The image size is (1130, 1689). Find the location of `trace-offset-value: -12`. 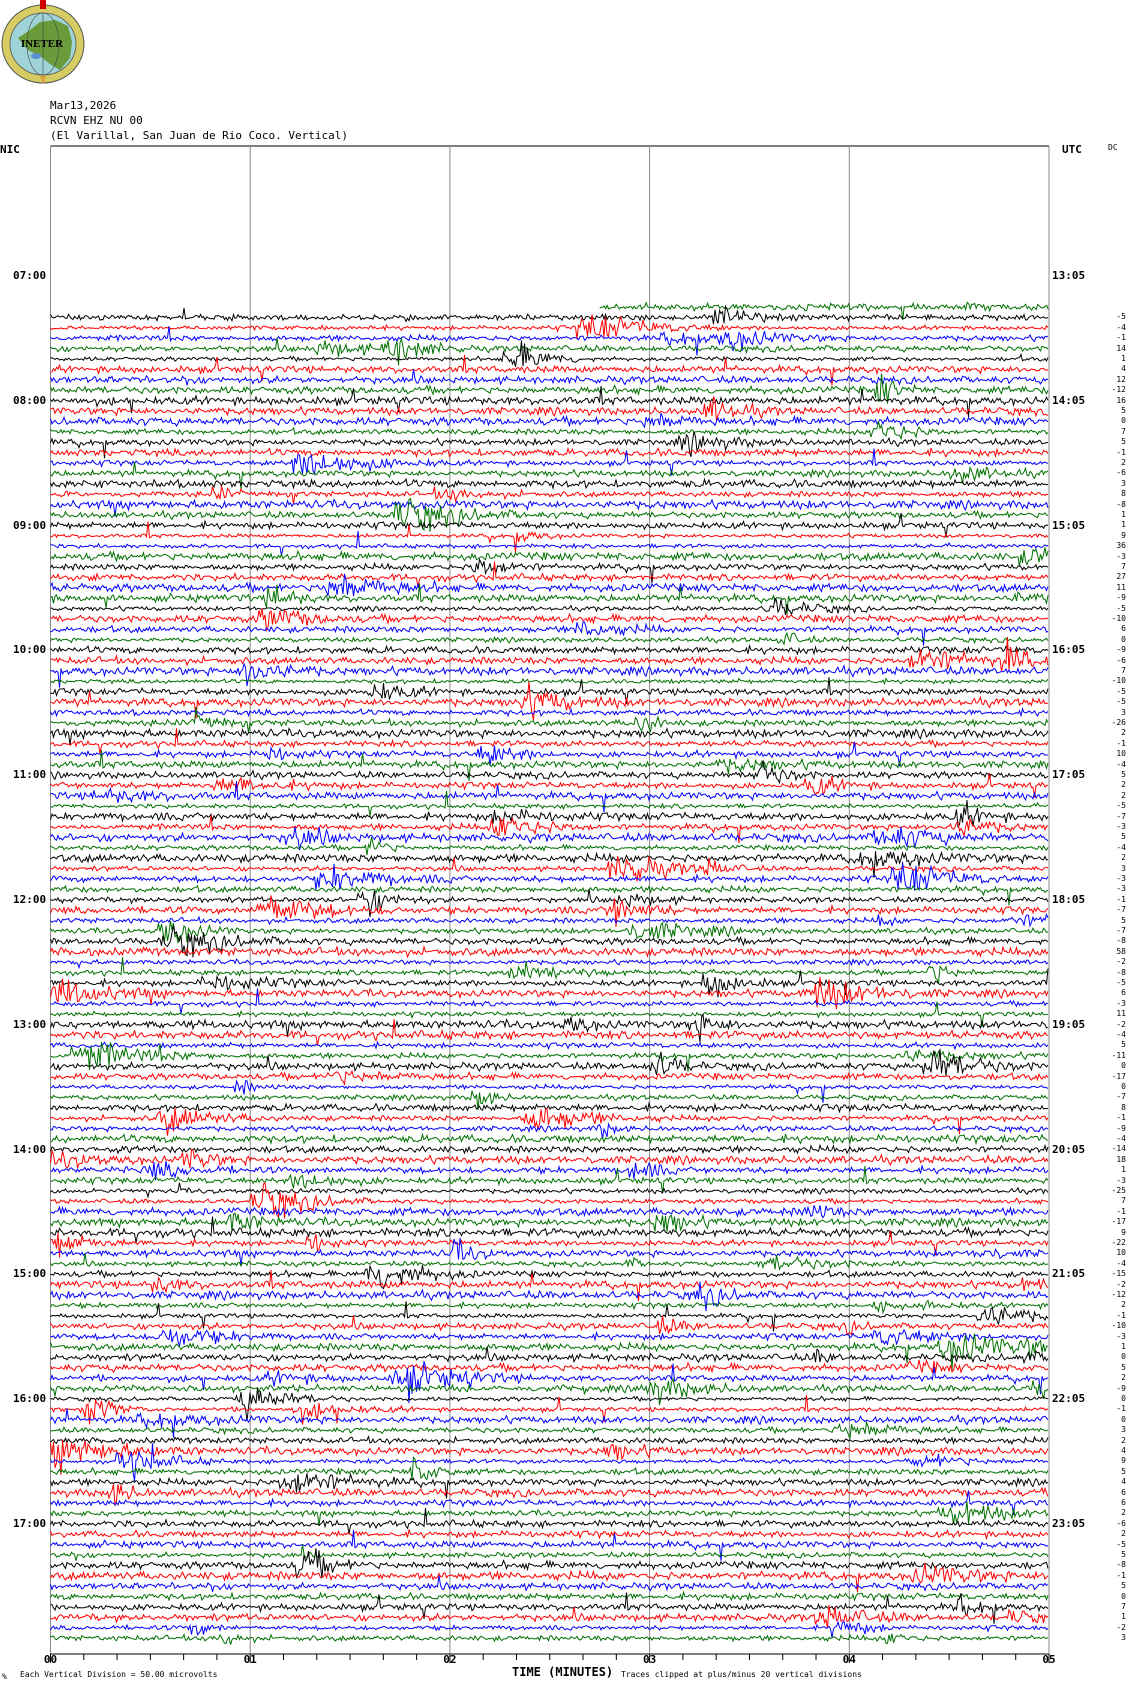

trace-offset-value: -12 is located at coordinates (1118, 1294).